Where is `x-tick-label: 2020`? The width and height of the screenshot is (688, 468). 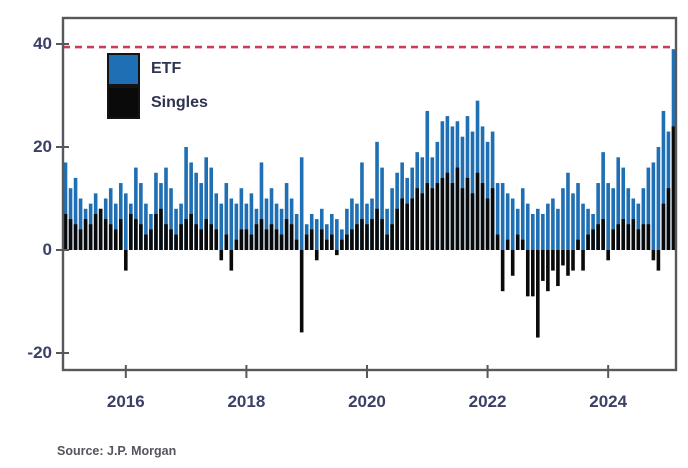 x-tick-label: 2020 is located at coordinates (367, 401).